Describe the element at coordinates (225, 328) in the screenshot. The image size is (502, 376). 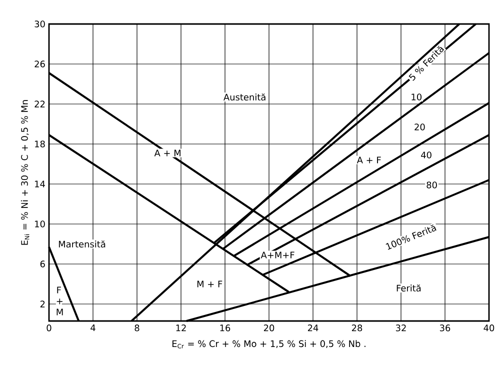
I see `x-tick-label: 16` at that location.